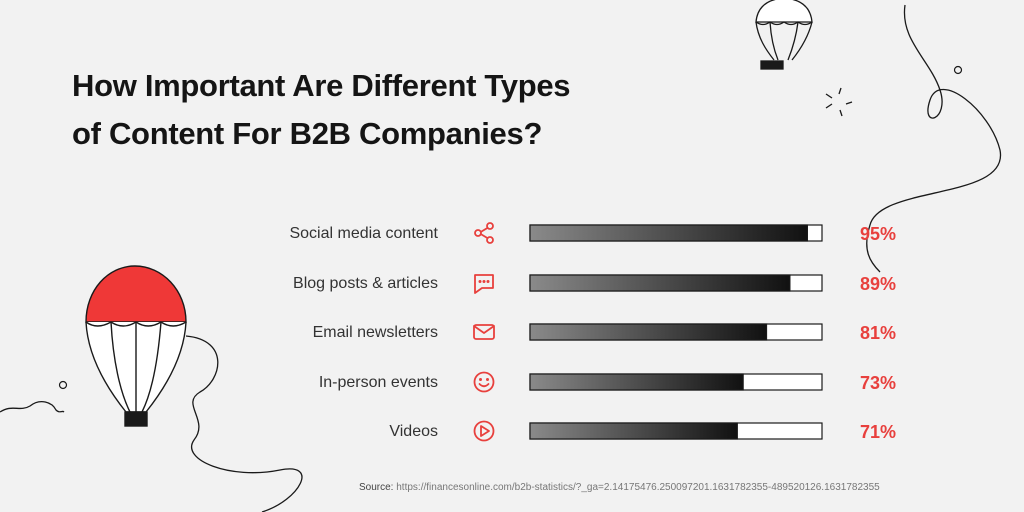 This screenshot has height=512, width=1024. Describe the element at coordinates (839, 102) in the screenshot. I see `sparkle-decoration` at that location.